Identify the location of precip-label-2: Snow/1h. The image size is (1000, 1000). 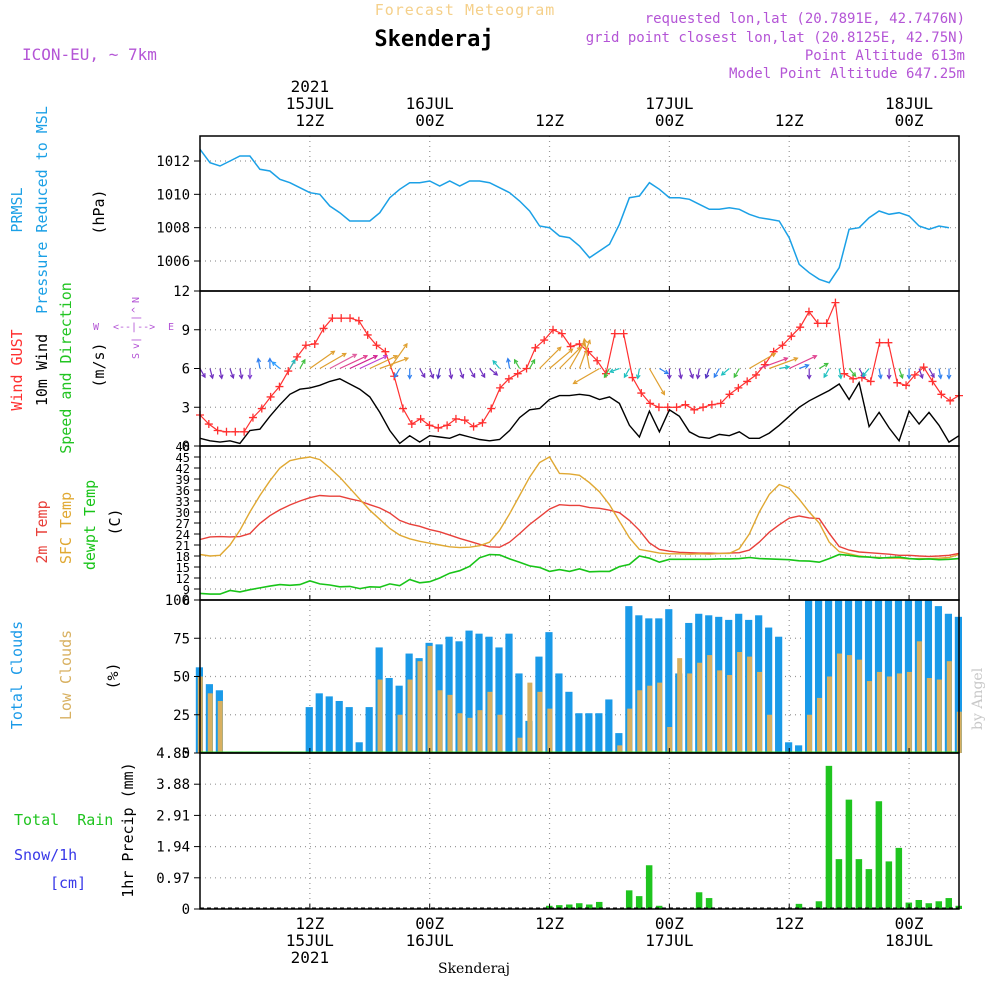
(45, 855).